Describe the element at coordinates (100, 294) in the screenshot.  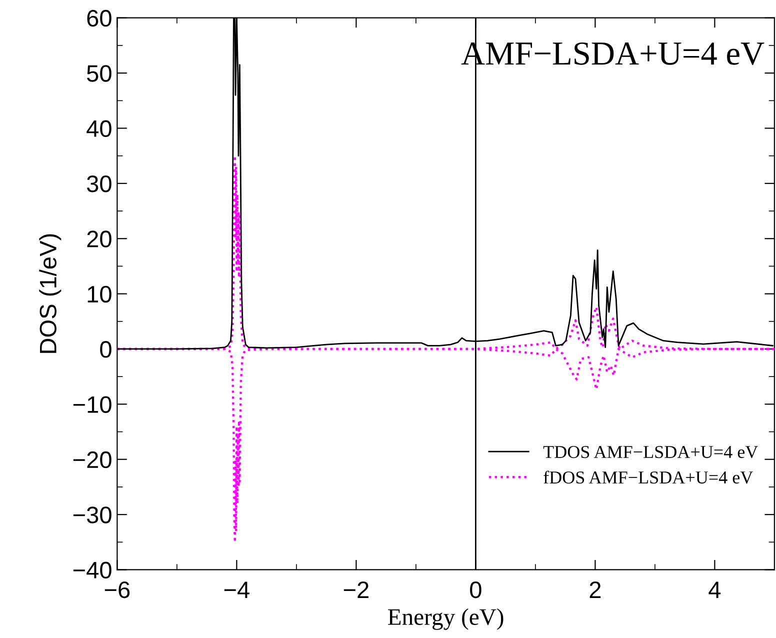
I see `y-tick-label: 10` at that location.